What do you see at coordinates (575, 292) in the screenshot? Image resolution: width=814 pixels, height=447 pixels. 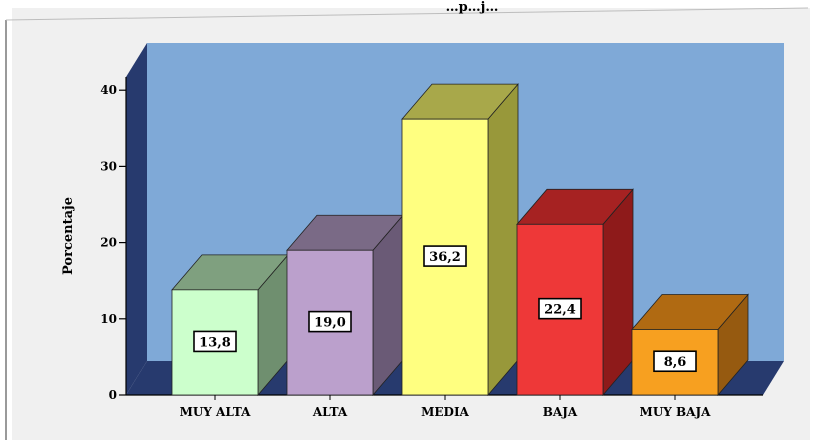 I see `bar: 22,4` at bounding box center [575, 292].